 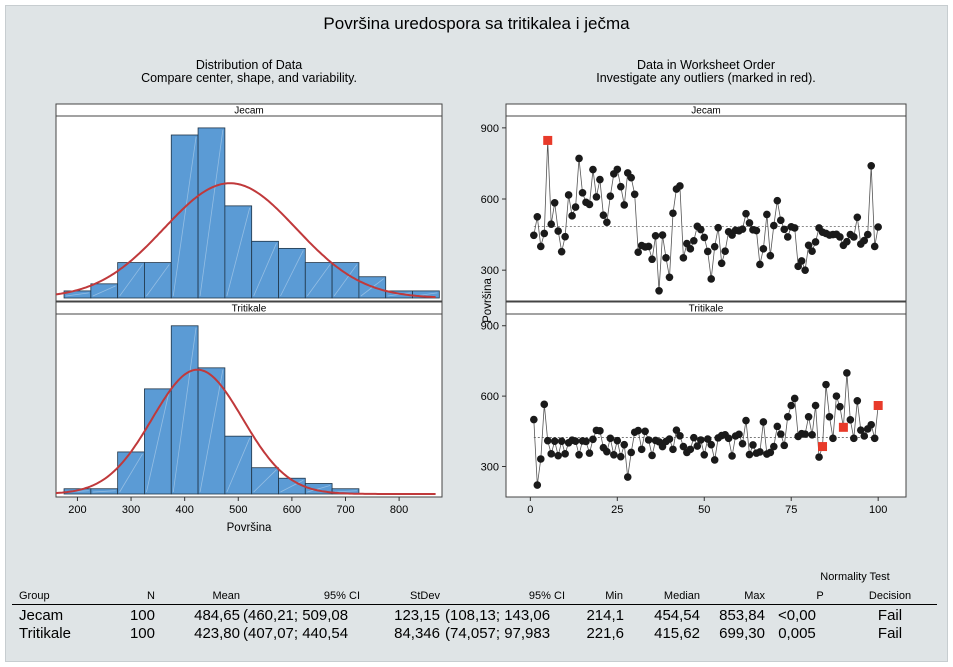 I want to click on outlier-marker, so click(x=878, y=405).